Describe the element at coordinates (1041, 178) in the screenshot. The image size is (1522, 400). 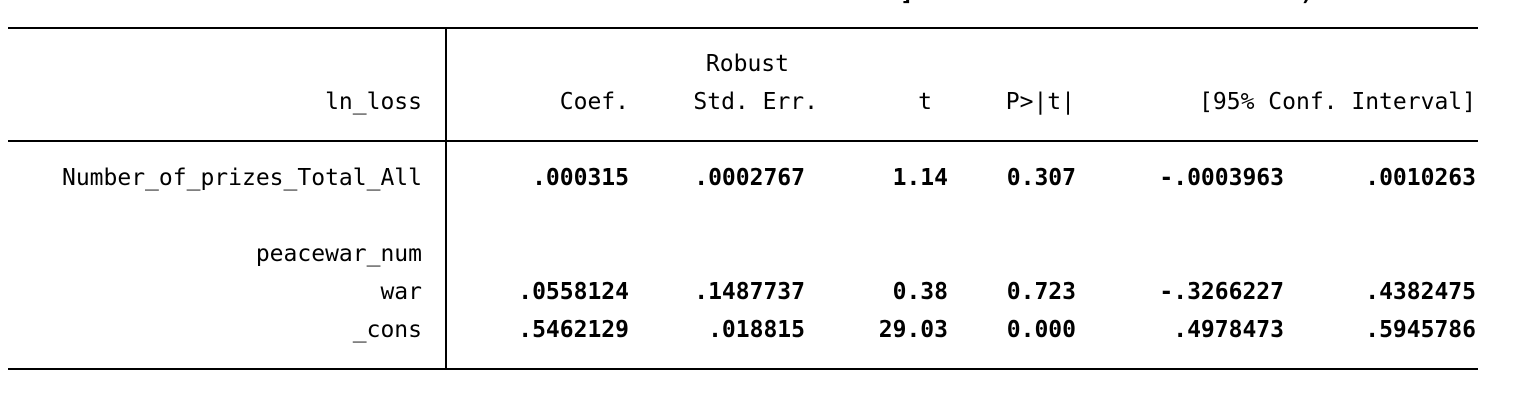
I see `row-p-value: 0.307` at that location.